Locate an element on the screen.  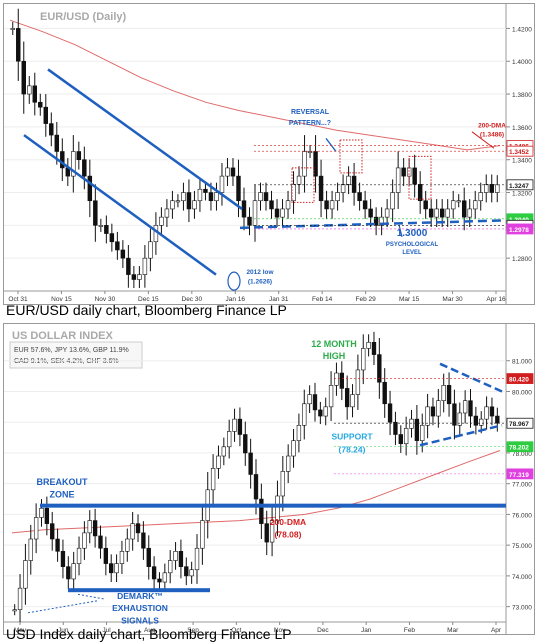
eur-price-tag is located at coordinates (520, 229).